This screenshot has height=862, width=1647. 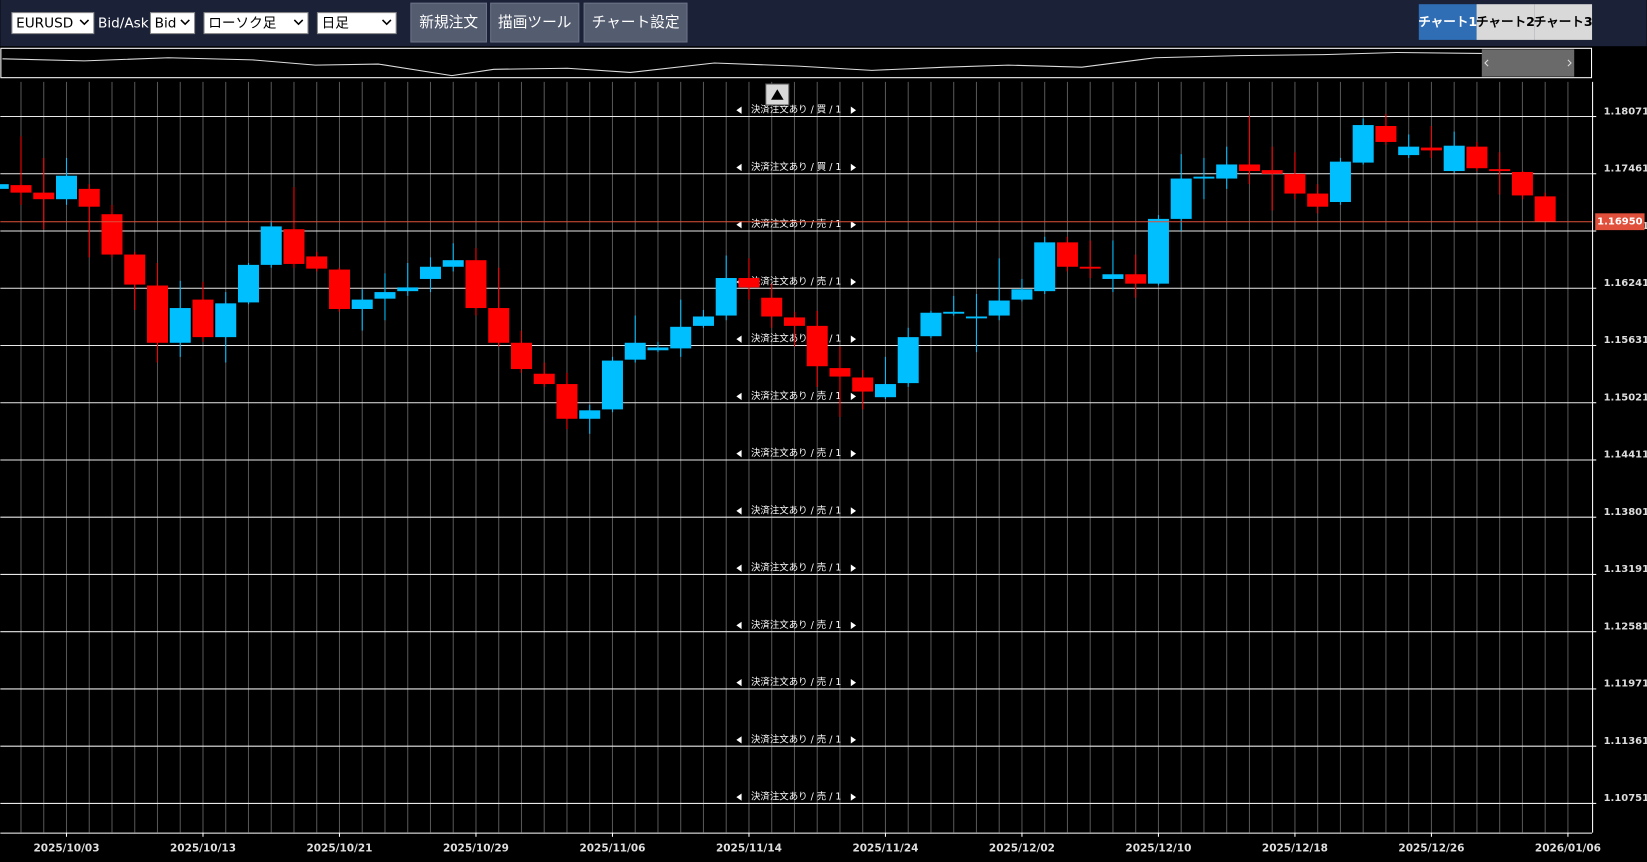 I want to click on x-tick-label: 2025/12/10, so click(x=1158, y=848).